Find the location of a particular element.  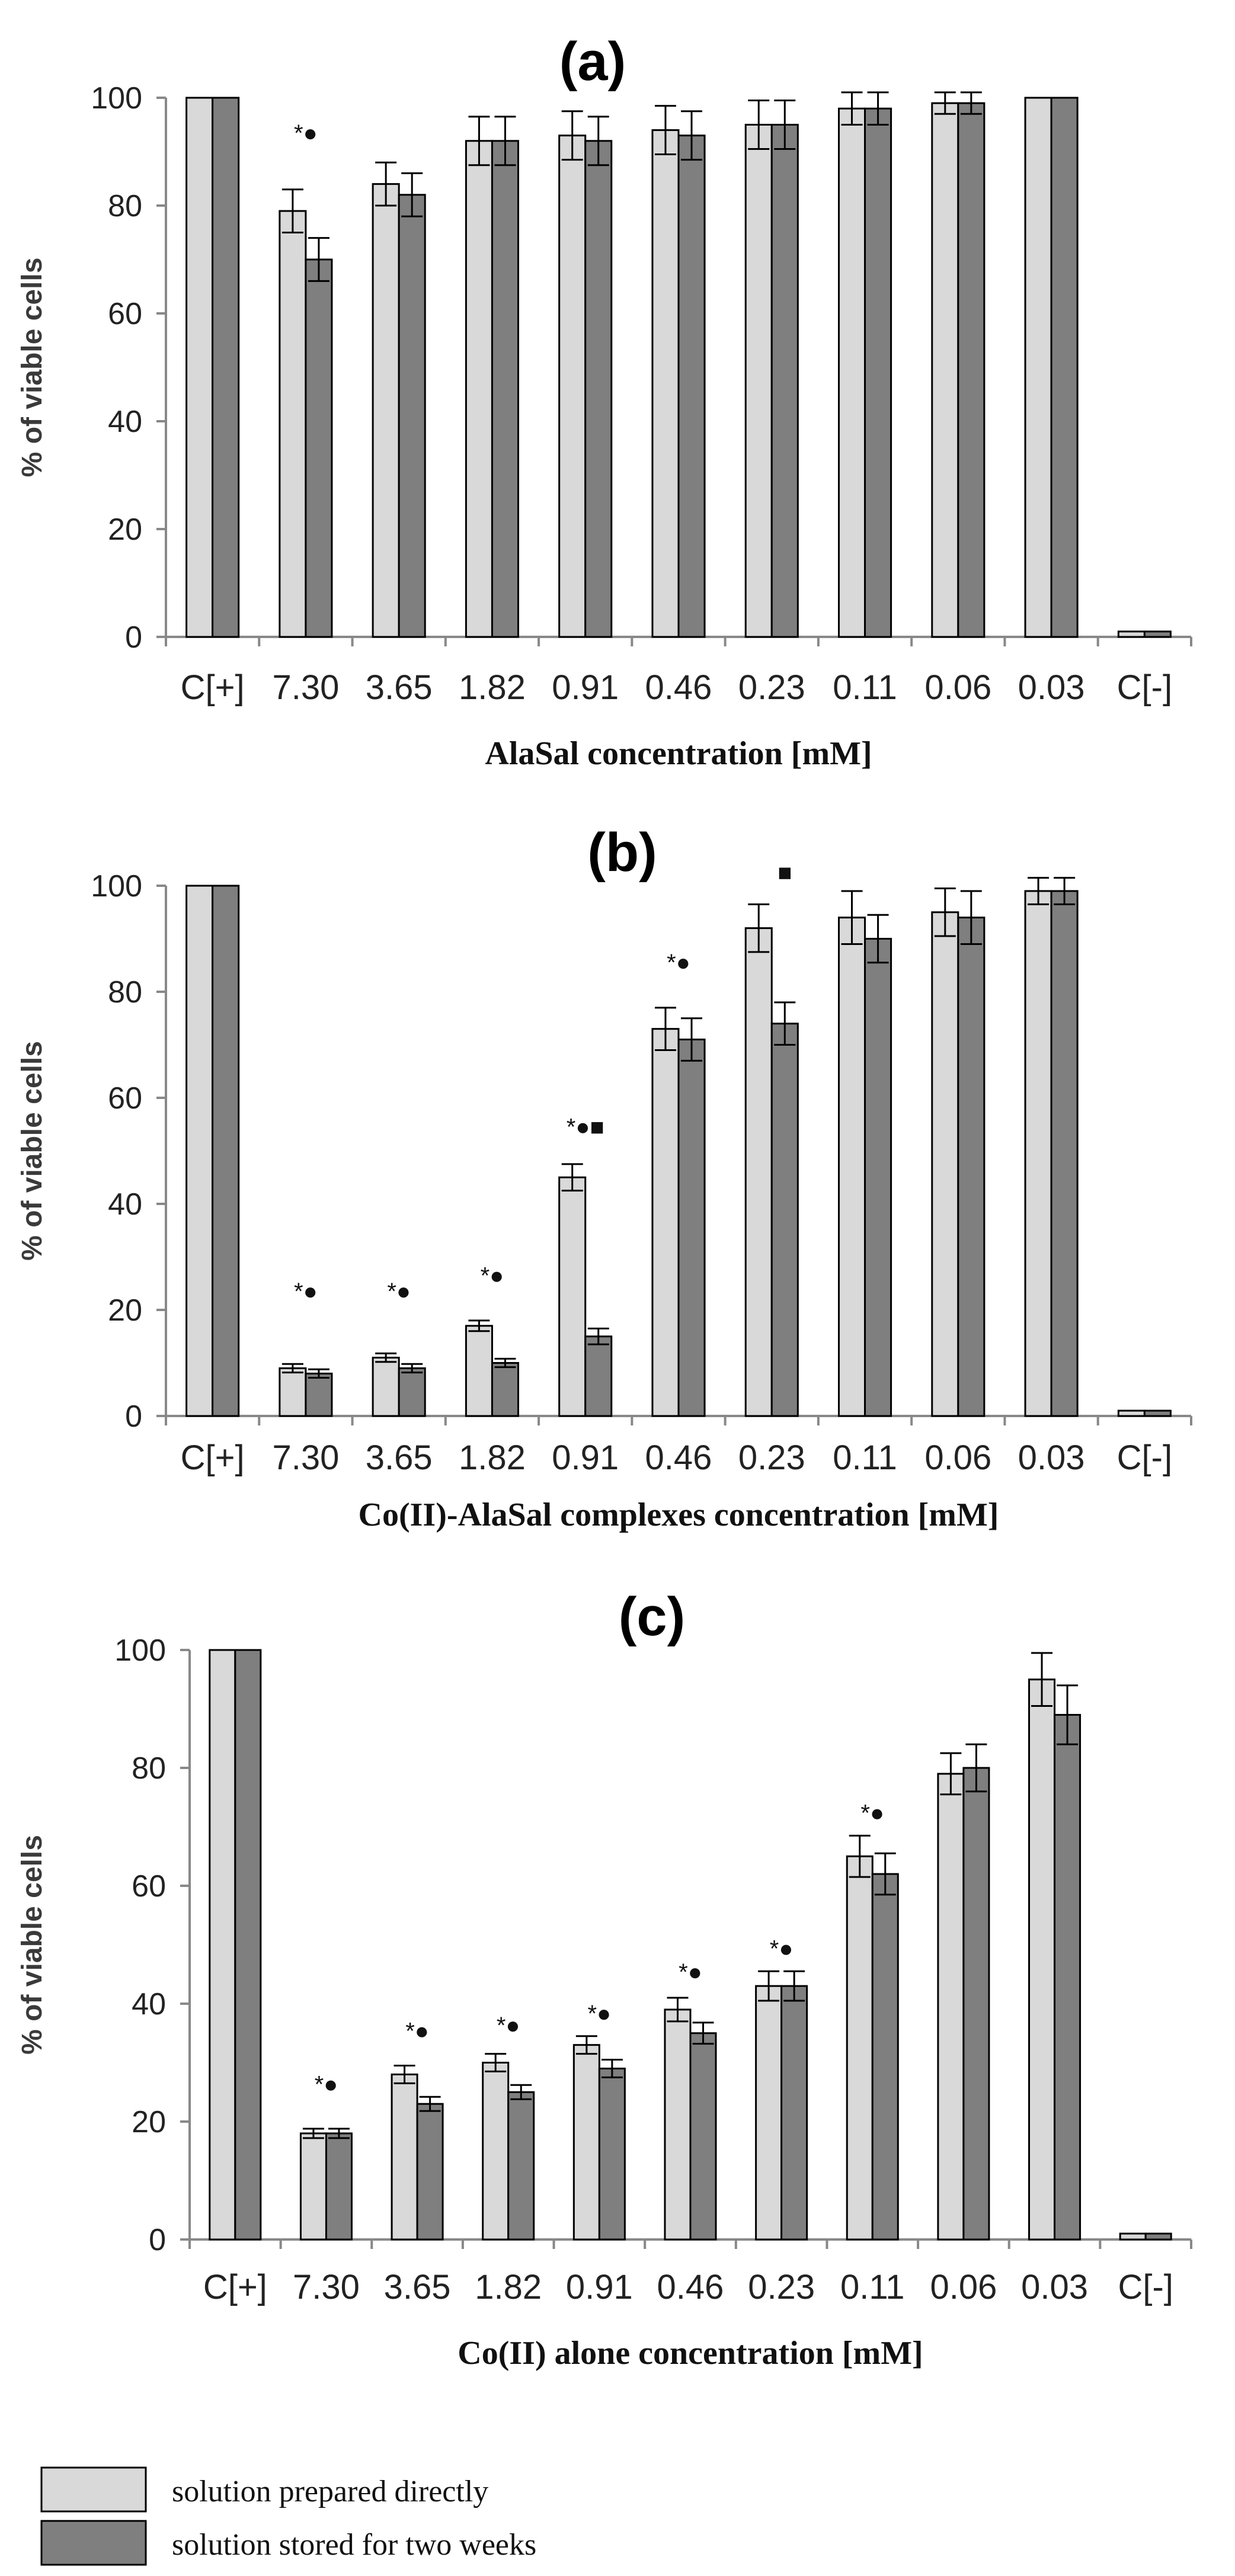

x-tick-label: 0.91 is located at coordinates (599, 2287).